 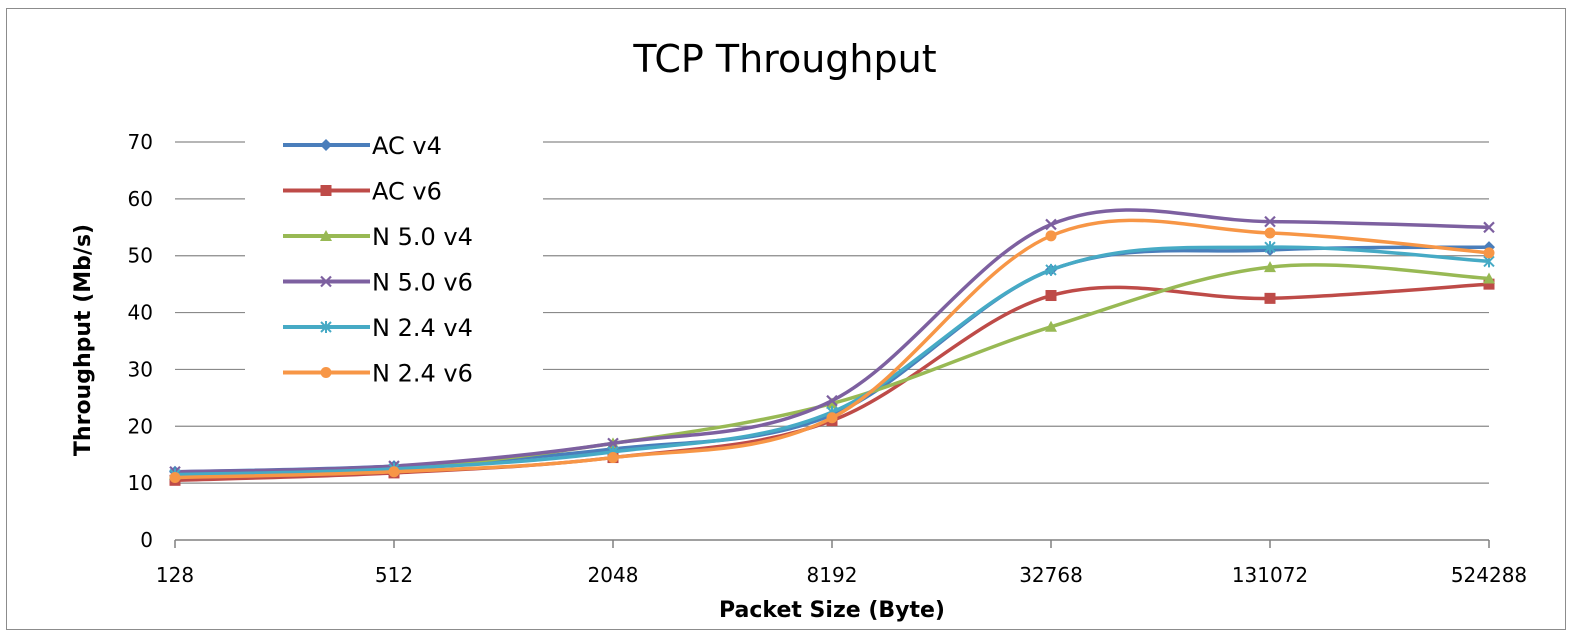 I want to click on x-tick-labels: 128 512 2048 8192 32768 131072 524288, so click(x=841, y=563).